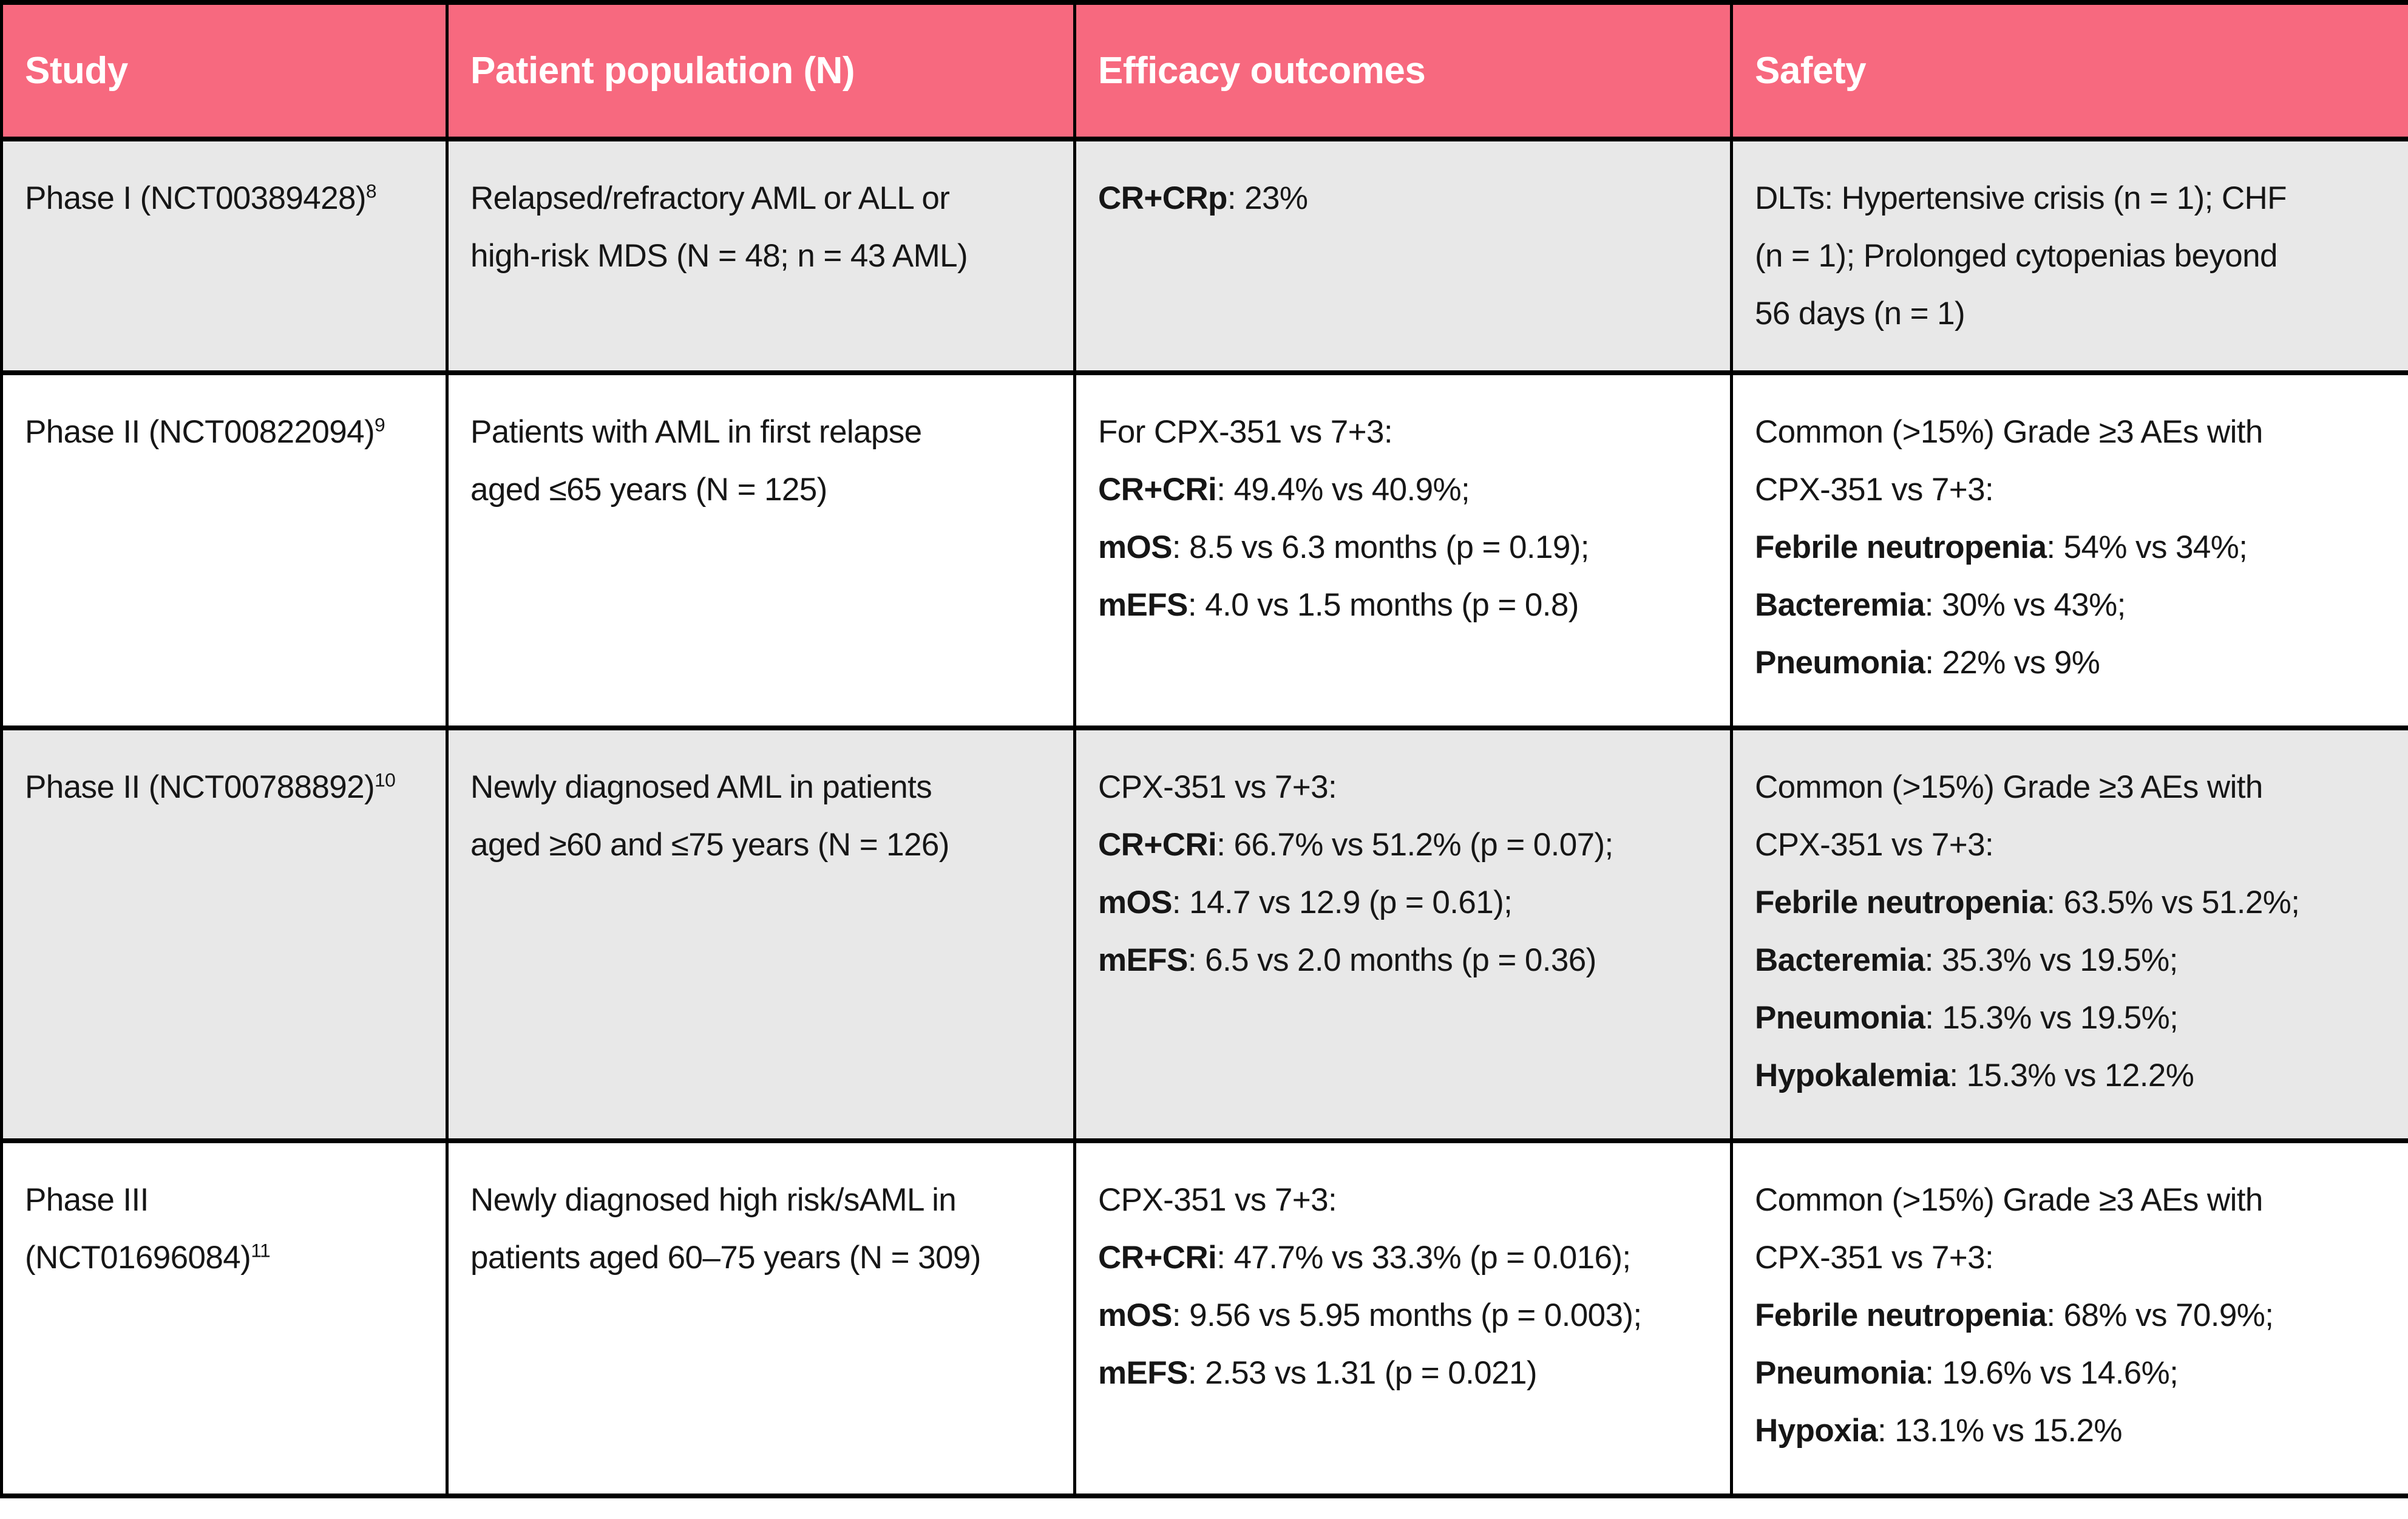  What do you see at coordinates (2016, 256) in the screenshot?
I see `text-line: (n = 1); Prolonged cytopenias beyond` at bounding box center [2016, 256].